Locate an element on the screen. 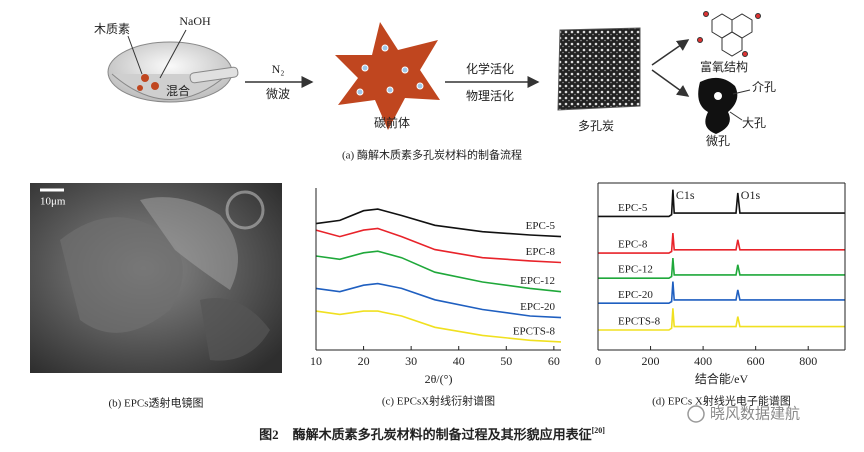 The image size is (864, 452). label: 微孔 is located at coordinates (718, 141).